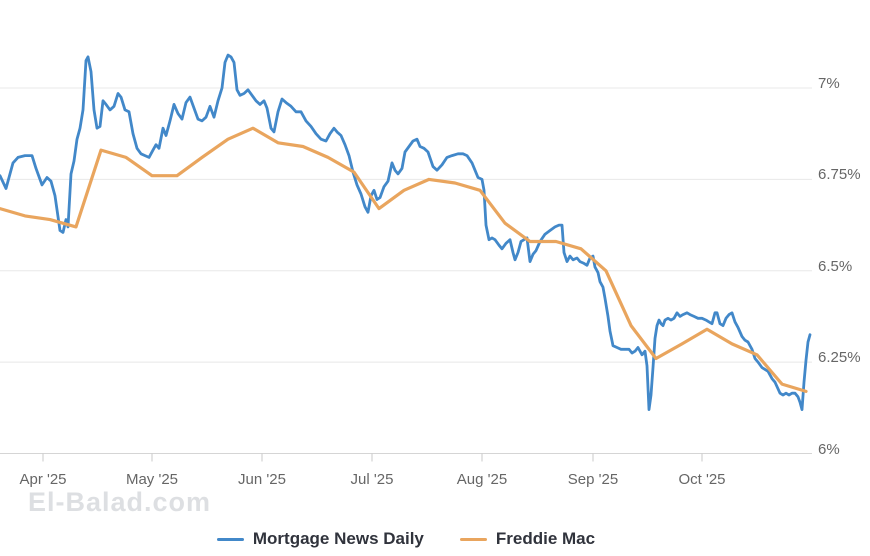 This screenshot has width=870, height=556. What do you see at coordinates (338, 538) in the screenshot?
I see `legend-label: Mortgage News Daily` at bounding box center [338, 538].